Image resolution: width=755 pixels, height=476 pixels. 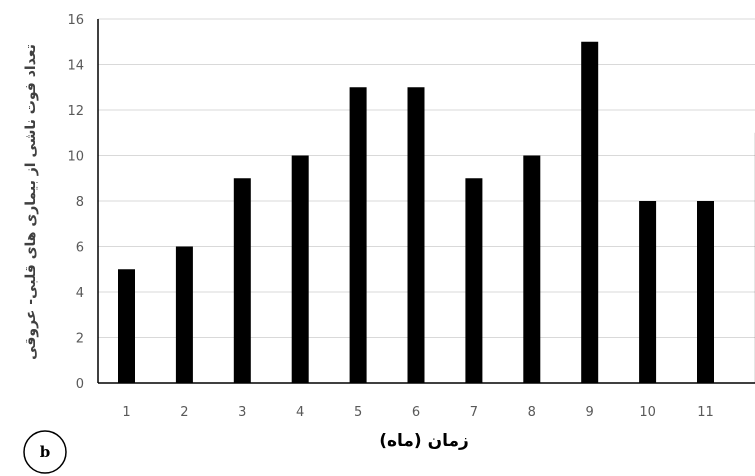 What do you see at coordinates (75, 111) in the screenshot?
I see `y-tick-label: 12` at bounding box center [75, 111].